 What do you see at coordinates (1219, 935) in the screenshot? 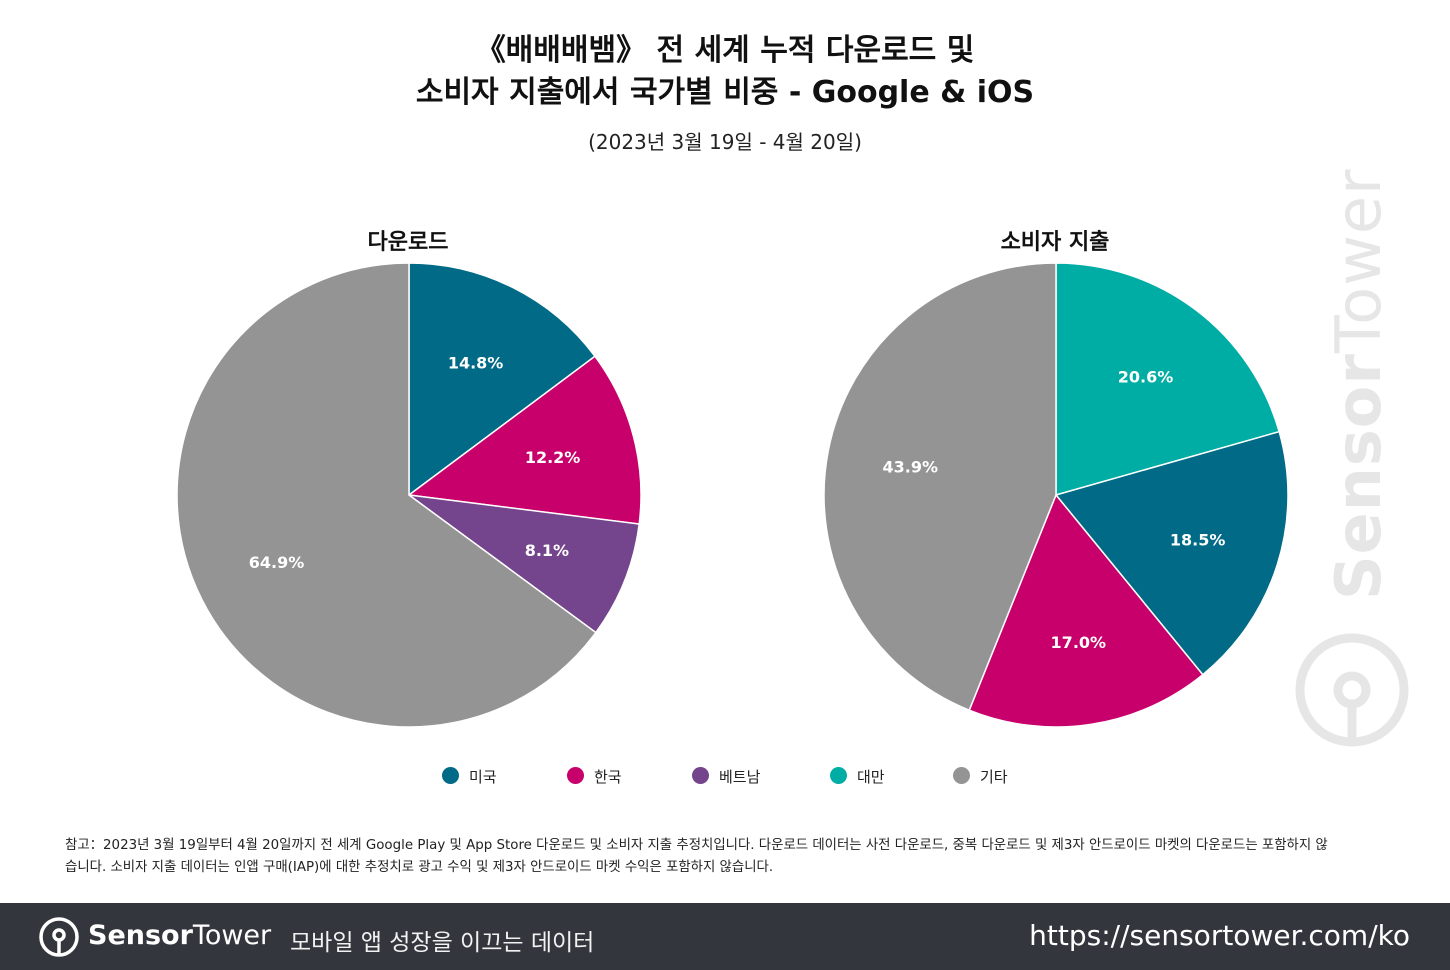
I see `footer-url: https://sensortower.com/ko` at bounding box center [1219, 935].